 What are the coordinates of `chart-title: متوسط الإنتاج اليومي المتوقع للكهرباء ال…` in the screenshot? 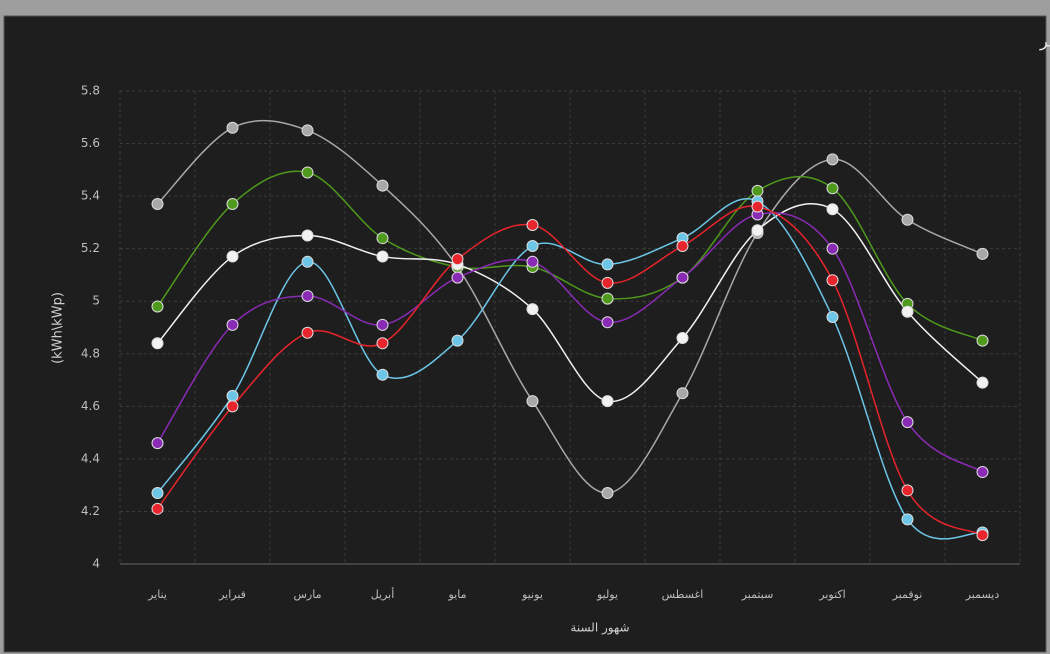 It's located at (1044, 42).